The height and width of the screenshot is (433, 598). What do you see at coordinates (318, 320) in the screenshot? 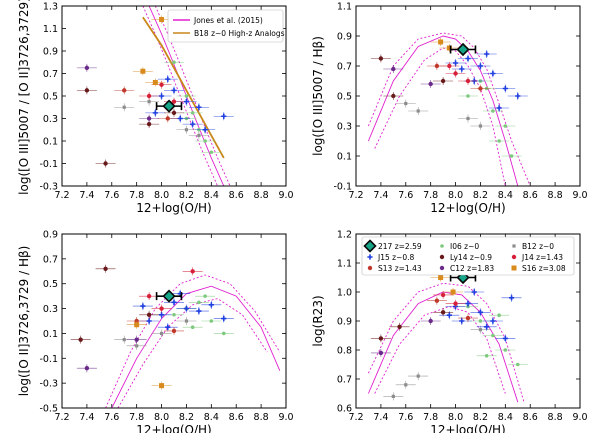
I see `y-axis-label: log(R23)` at bounding box center [318, 320].